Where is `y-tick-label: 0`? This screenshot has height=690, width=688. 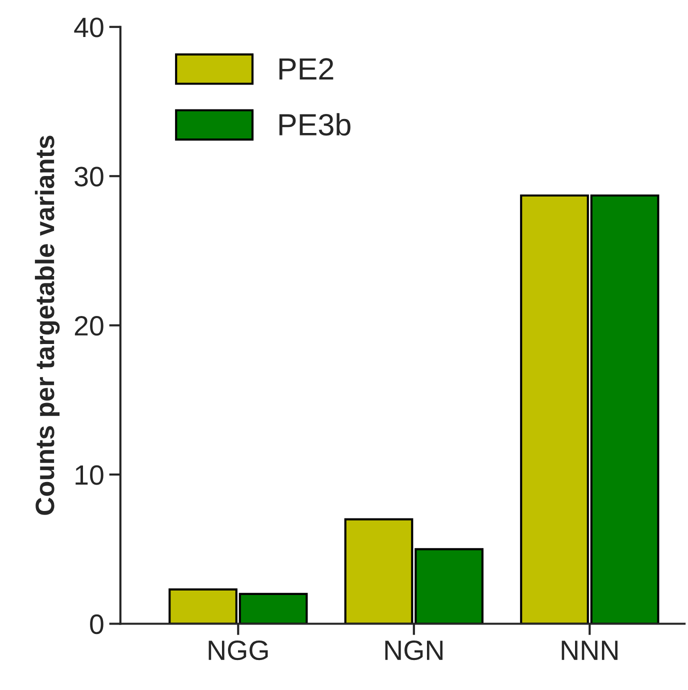 y-tick-label: 0 is located at coordinates (97, 624).